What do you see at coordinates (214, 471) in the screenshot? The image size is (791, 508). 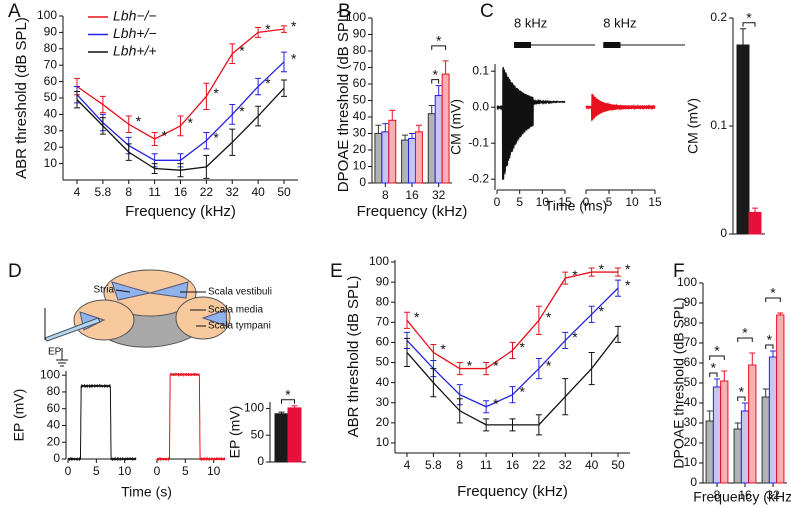 I see `x-tick-label: 10` at bounding box center [214, 471].